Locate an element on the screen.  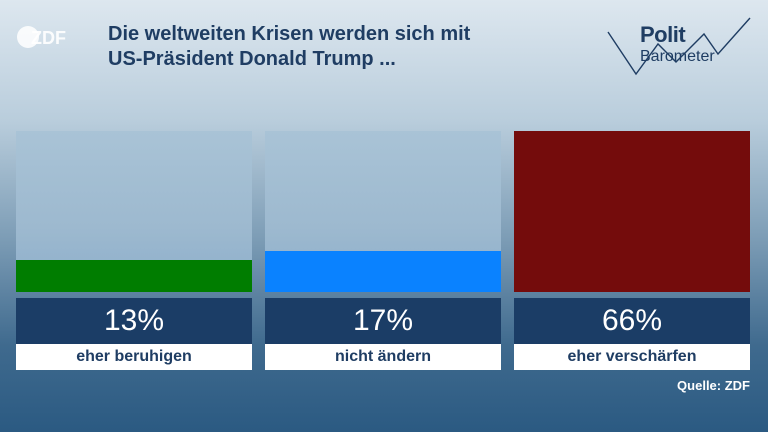
zdf-logo: ZDF is located at coordinates (41, 37).